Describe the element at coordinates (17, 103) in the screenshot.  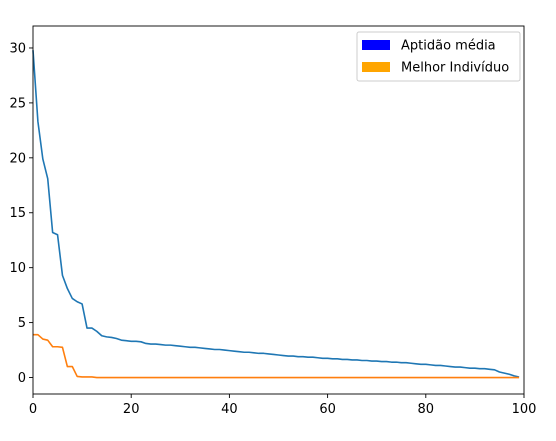
I see `y-tick-label: 25` at that location.